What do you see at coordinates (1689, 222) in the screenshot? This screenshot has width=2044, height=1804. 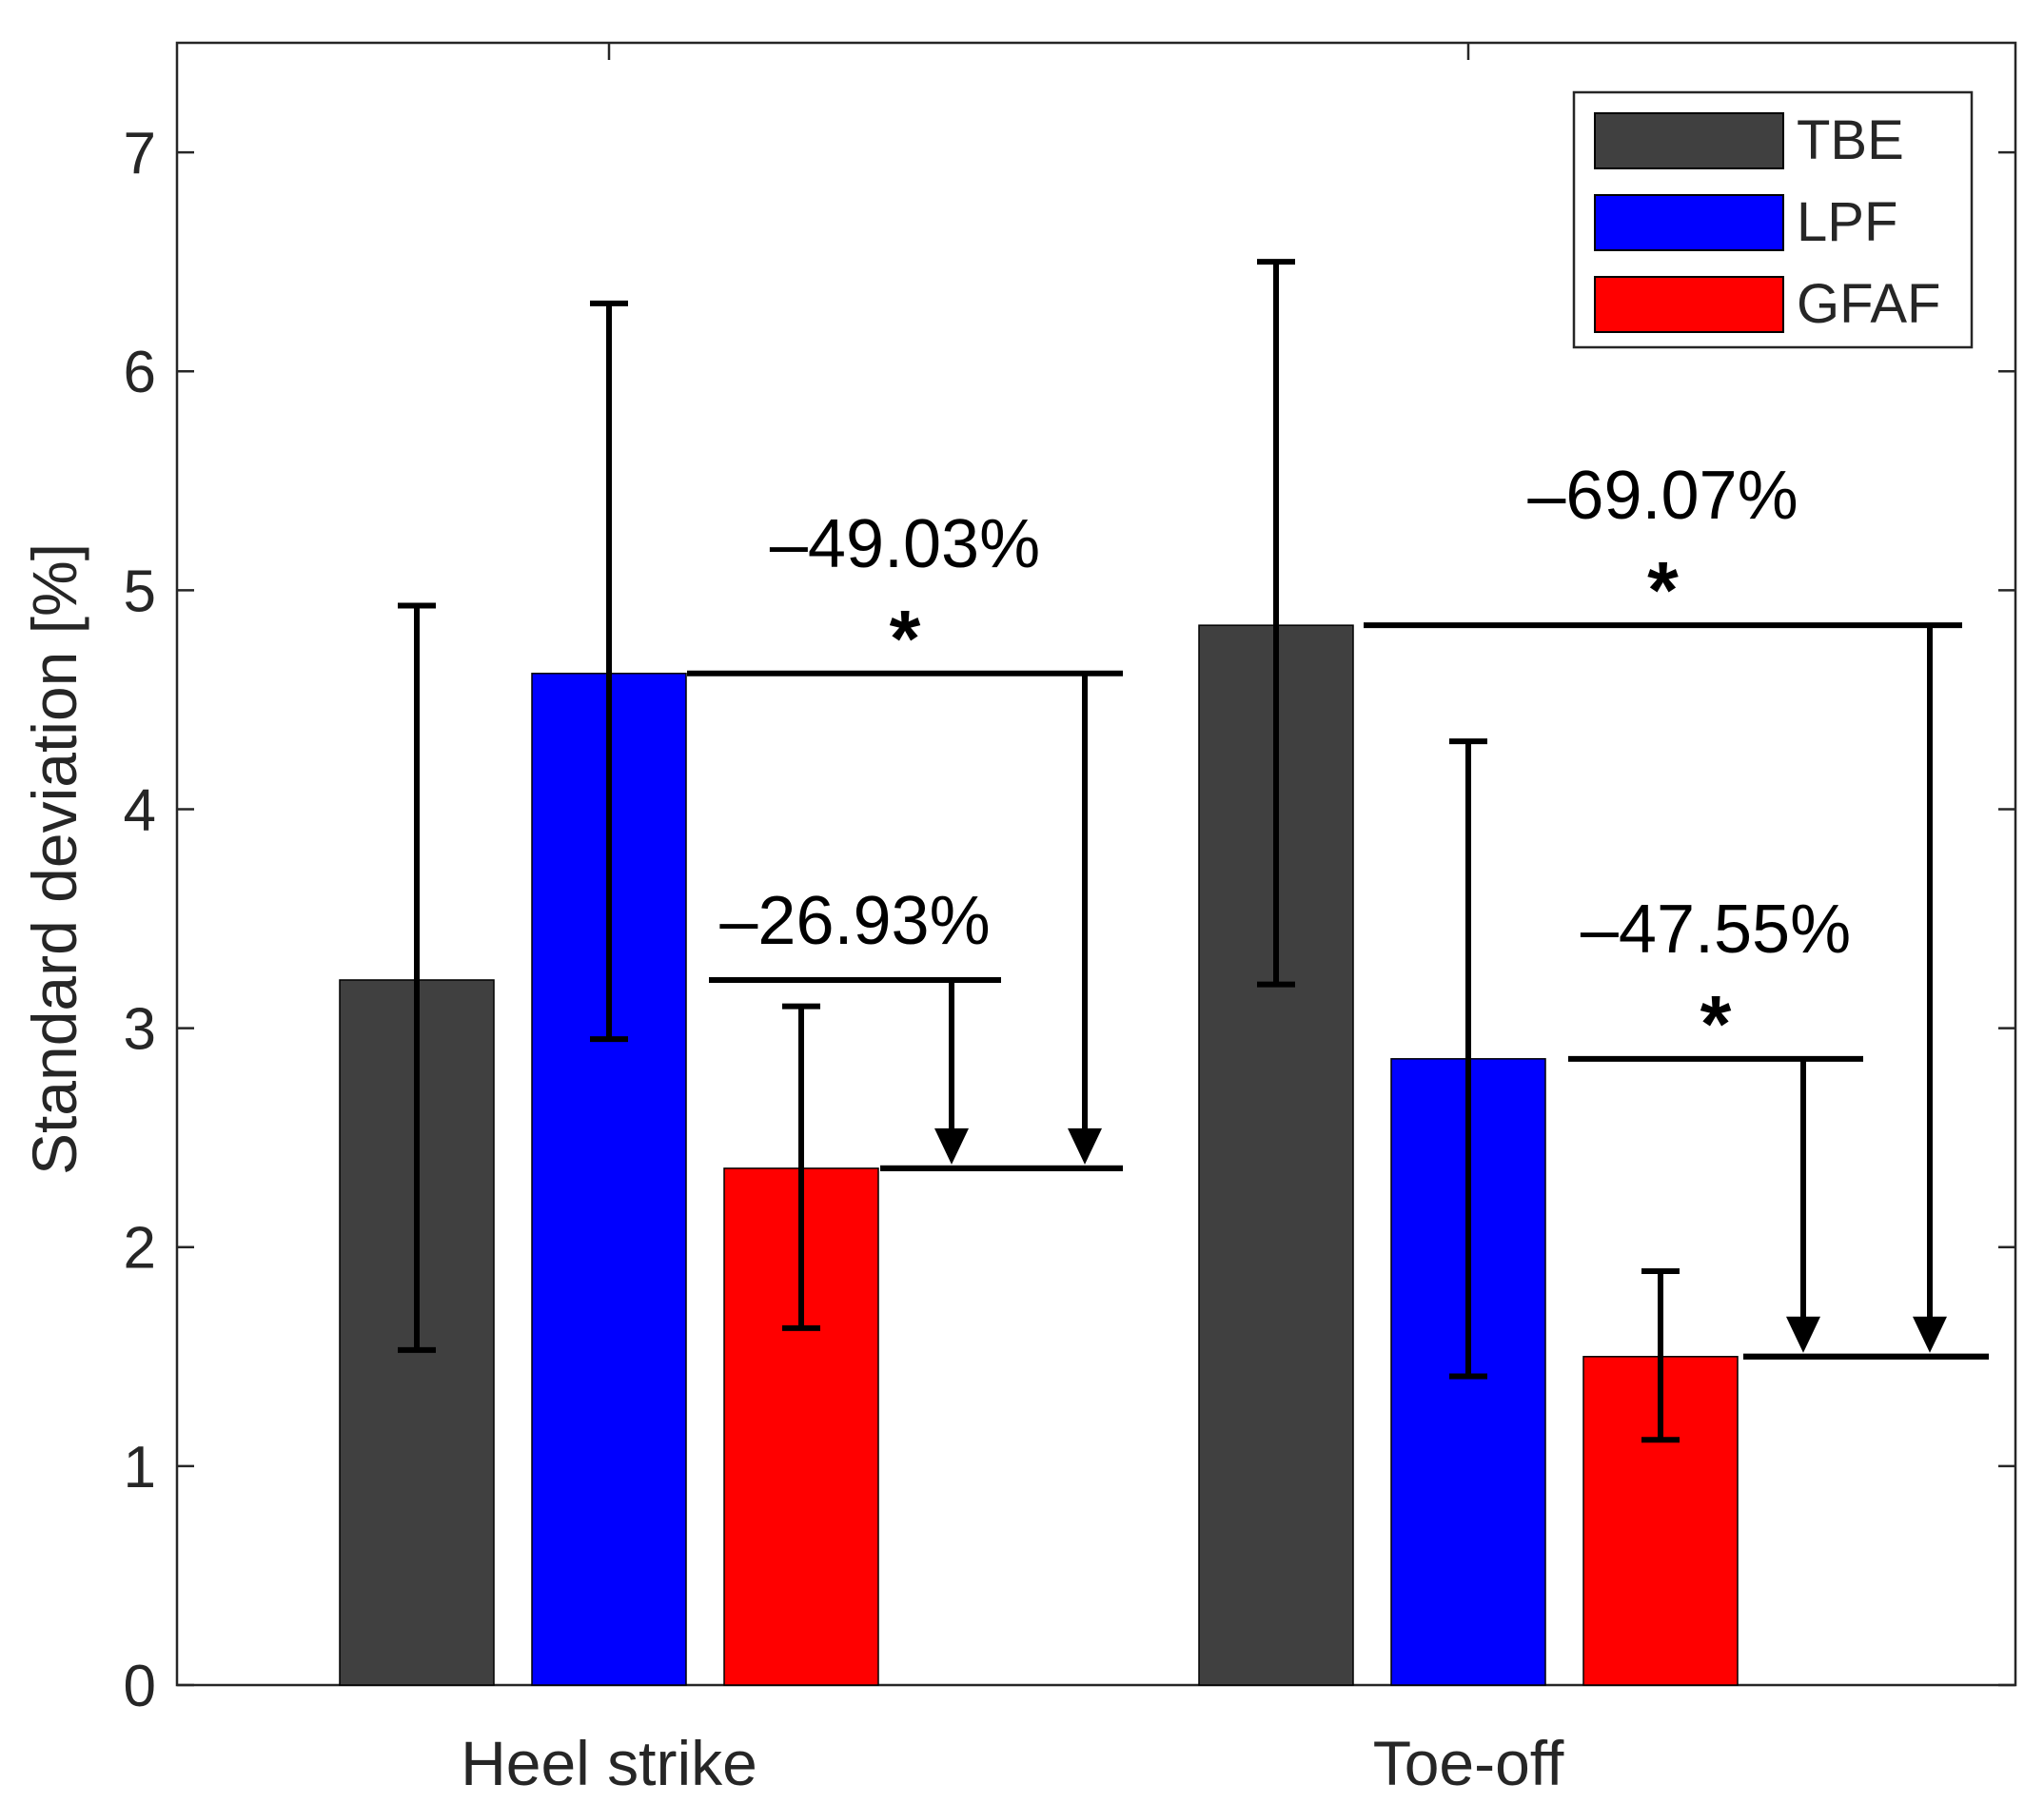 I see `legend-swatch-lpf` at bounding box center [1689, 222].